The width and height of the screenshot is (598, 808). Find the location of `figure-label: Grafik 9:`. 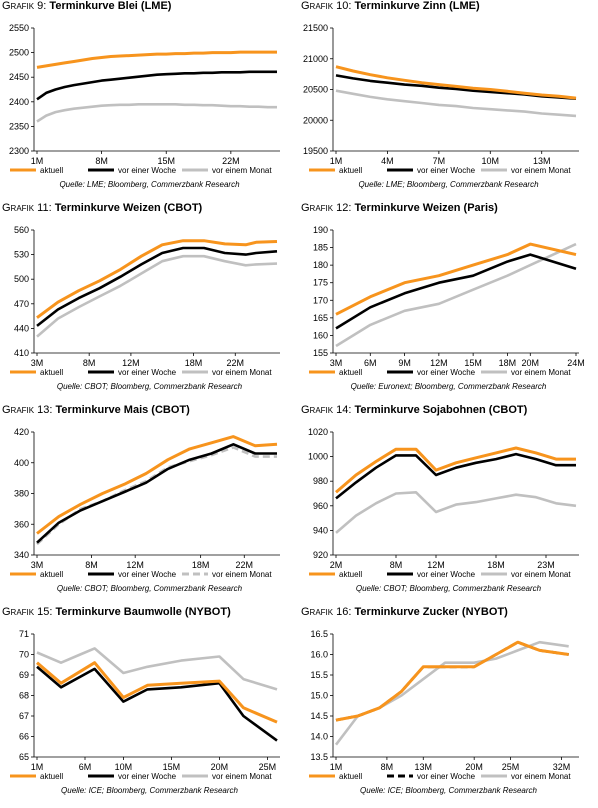

figure-label: Grafik 9: is located at coordinates (24, 6).